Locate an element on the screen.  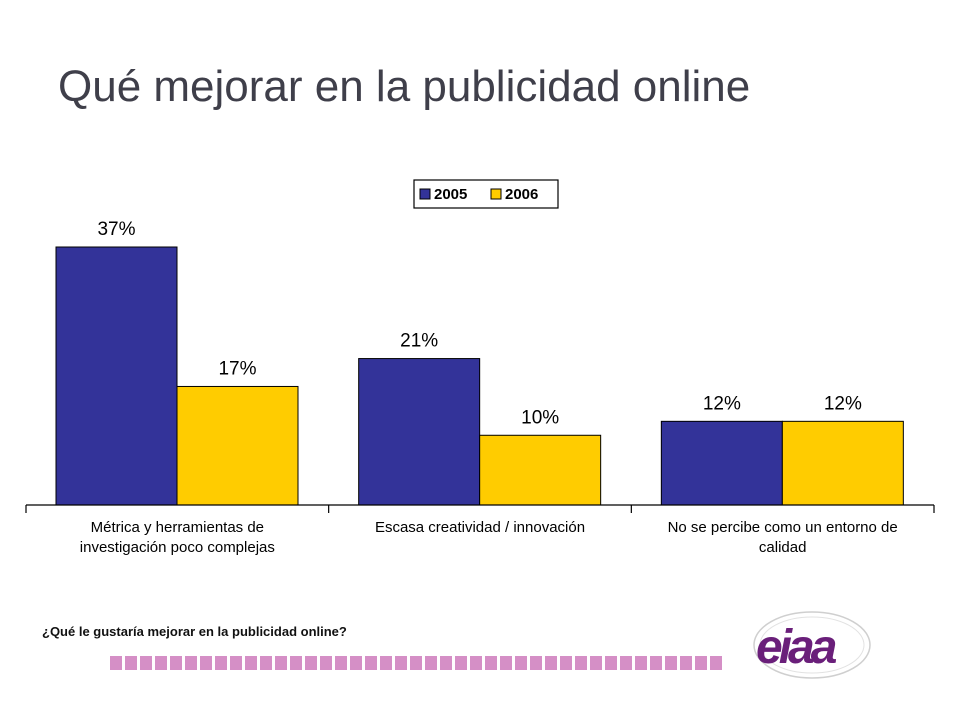
data-label-2006-cat-0: 17% is located at coordinates (237, 368).